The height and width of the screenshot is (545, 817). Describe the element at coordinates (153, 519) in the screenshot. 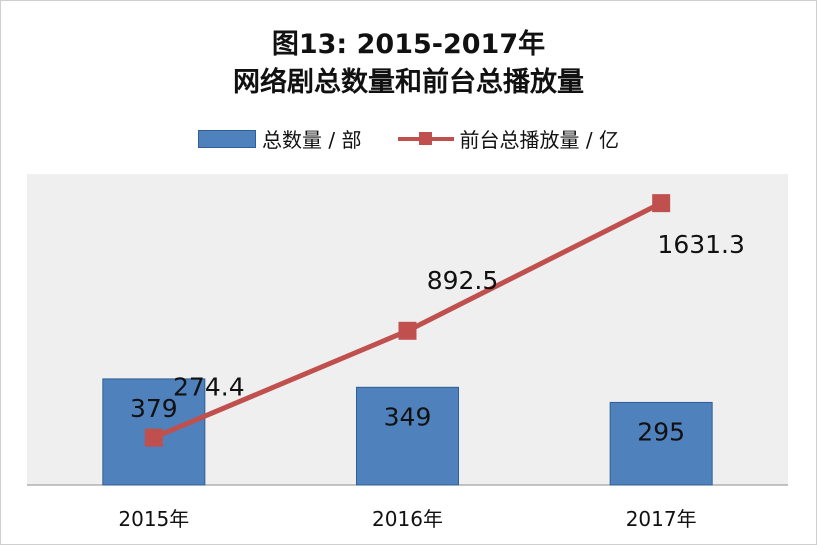

I see `x-tick-label: 2015年` at that location.